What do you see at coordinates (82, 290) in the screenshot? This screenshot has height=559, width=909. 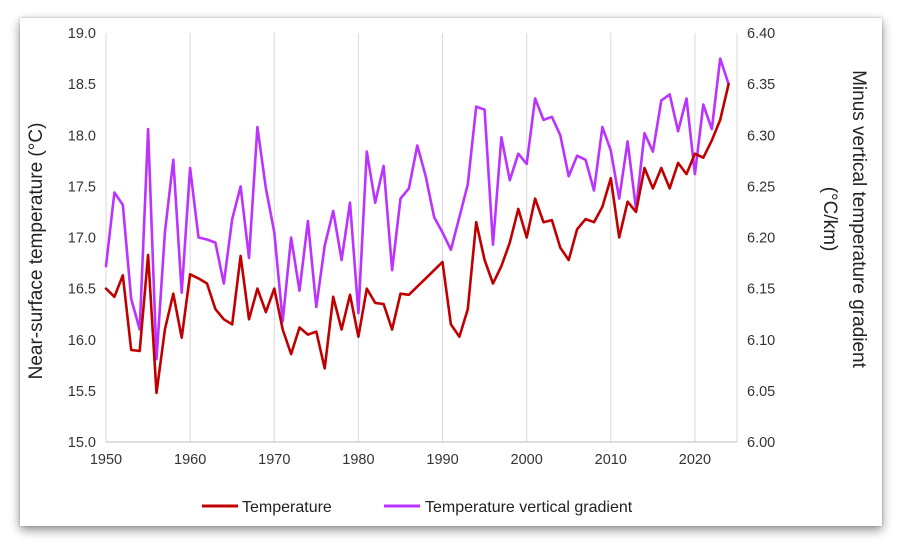 I see `left-y-tick-16.5: 16.5` at bounding box center [82, 290].